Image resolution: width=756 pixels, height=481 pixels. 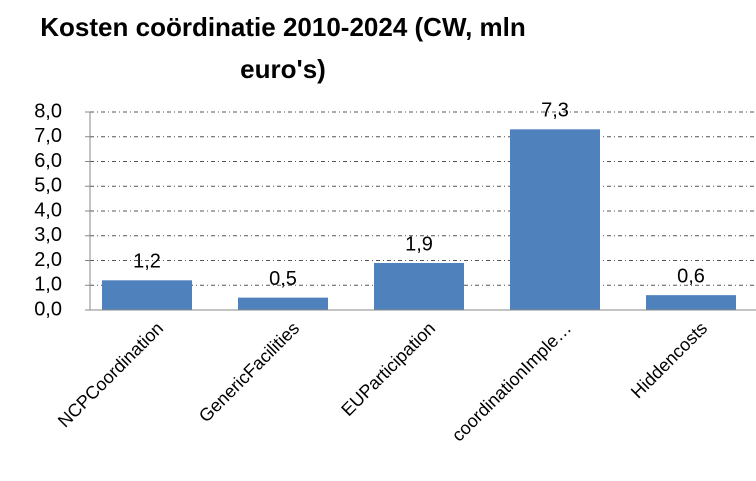 I want to click on data-label: 1,9, so click(x=419, y=244).